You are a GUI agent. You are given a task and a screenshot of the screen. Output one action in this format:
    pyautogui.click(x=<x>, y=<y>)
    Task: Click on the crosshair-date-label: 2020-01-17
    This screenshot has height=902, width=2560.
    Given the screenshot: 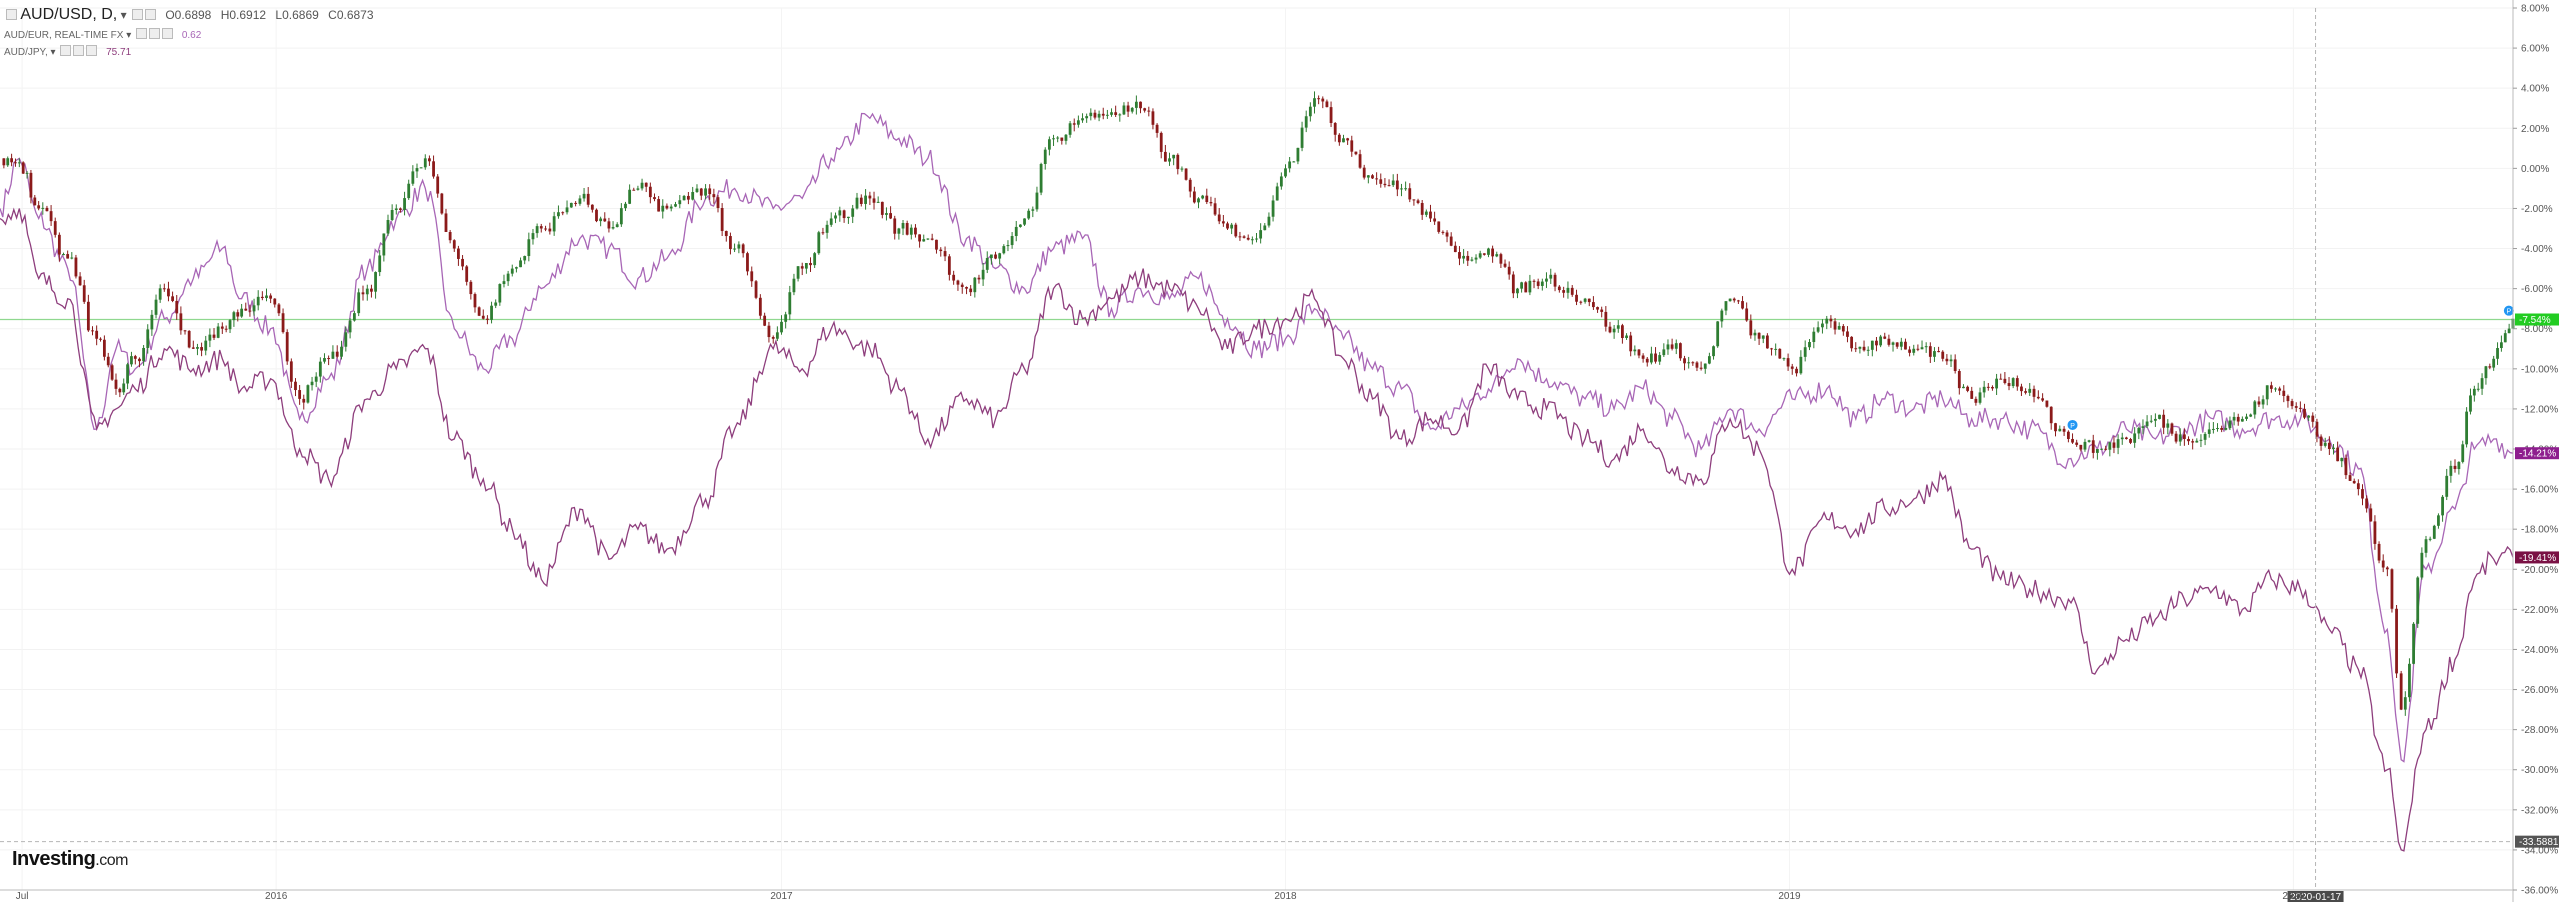 What is the action you would take?
    pyautogui.click(x=2316, y=897)
    